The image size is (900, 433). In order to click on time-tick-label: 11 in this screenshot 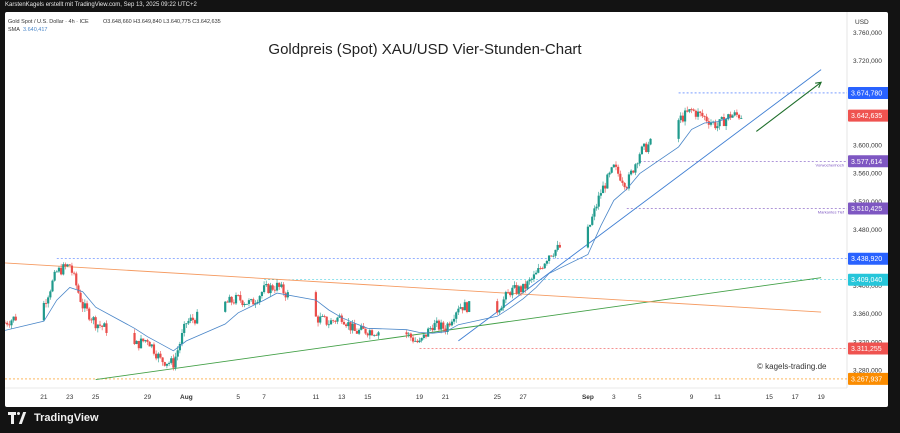, I will do `click(717, 397)`.